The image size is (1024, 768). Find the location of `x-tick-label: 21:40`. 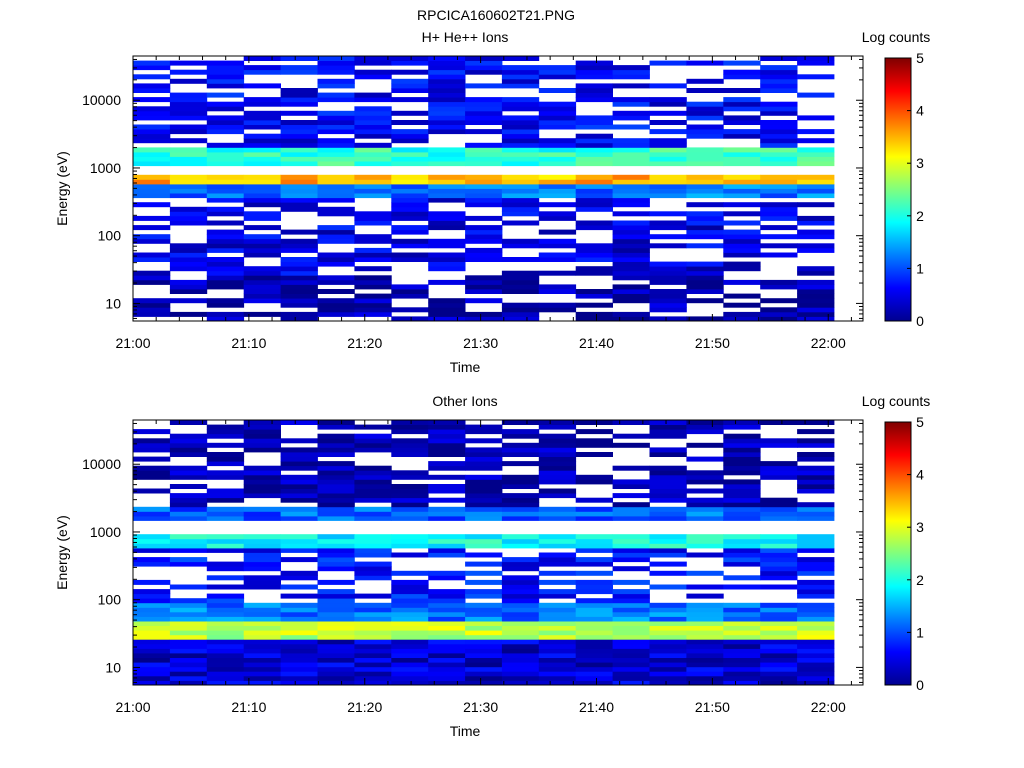

x-tick-label: 21:40 is located at coordinates (596, 343).